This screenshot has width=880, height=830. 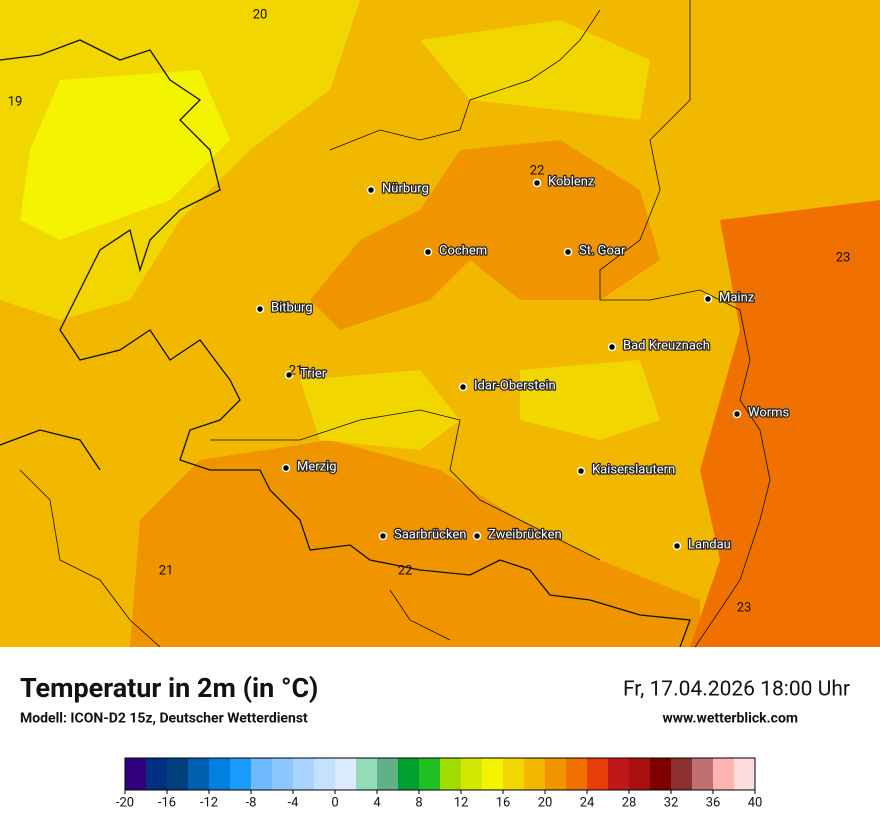 What do you see at coordinates (260, 14) in the screenshot?
I see `isotherm-label: 20` at bounding box center [260, 14].